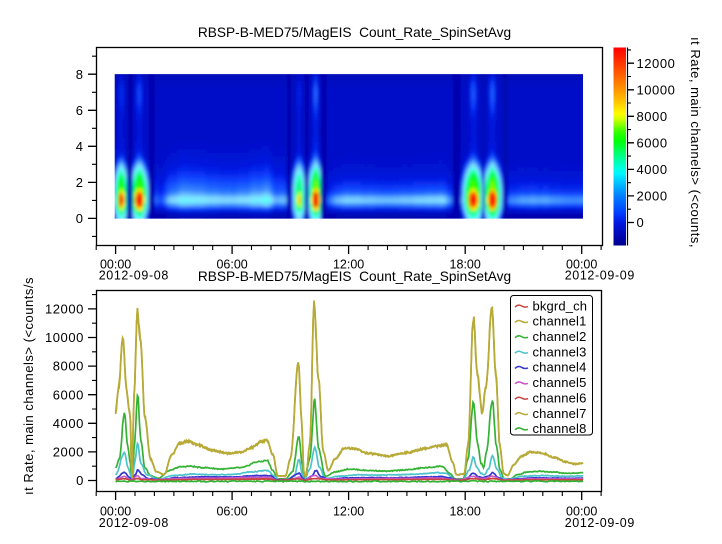 The width and height of the screenshot is (722, 544). I want to click on svg-text:ıt Rate, main channels> (<coun: ıt Rate, main channels> (<counts,, so click(695, 142).